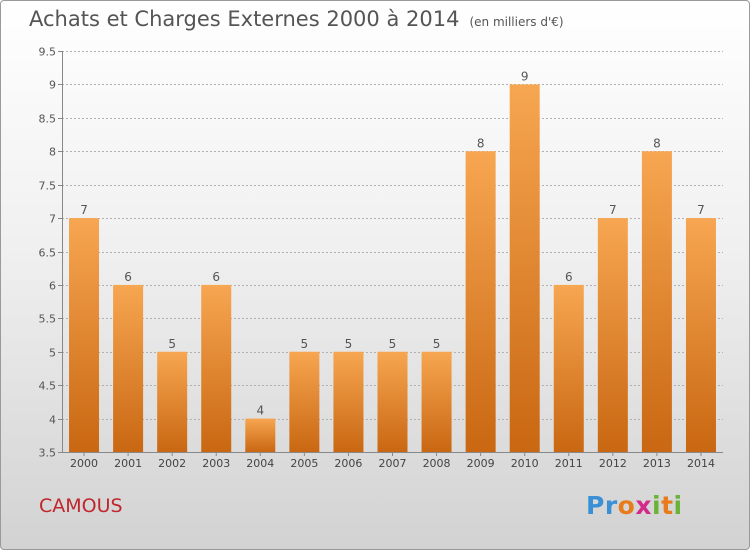 The width and height of the screenshot is (750, 550). I want to click on x-tick-label: 2007, so click(393, 463).